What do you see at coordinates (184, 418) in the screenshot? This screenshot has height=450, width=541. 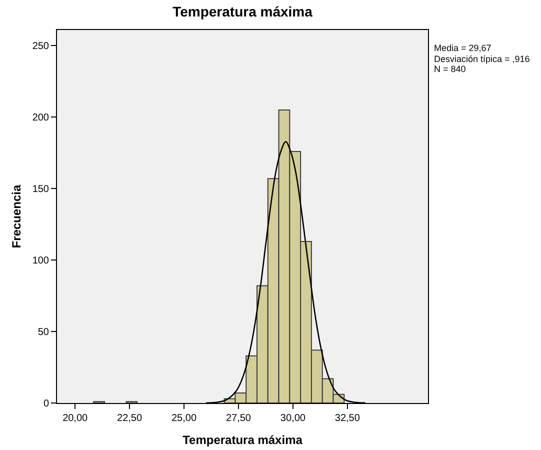 I see `x-tick-label: 25,00` at bounding box center [184, 418].